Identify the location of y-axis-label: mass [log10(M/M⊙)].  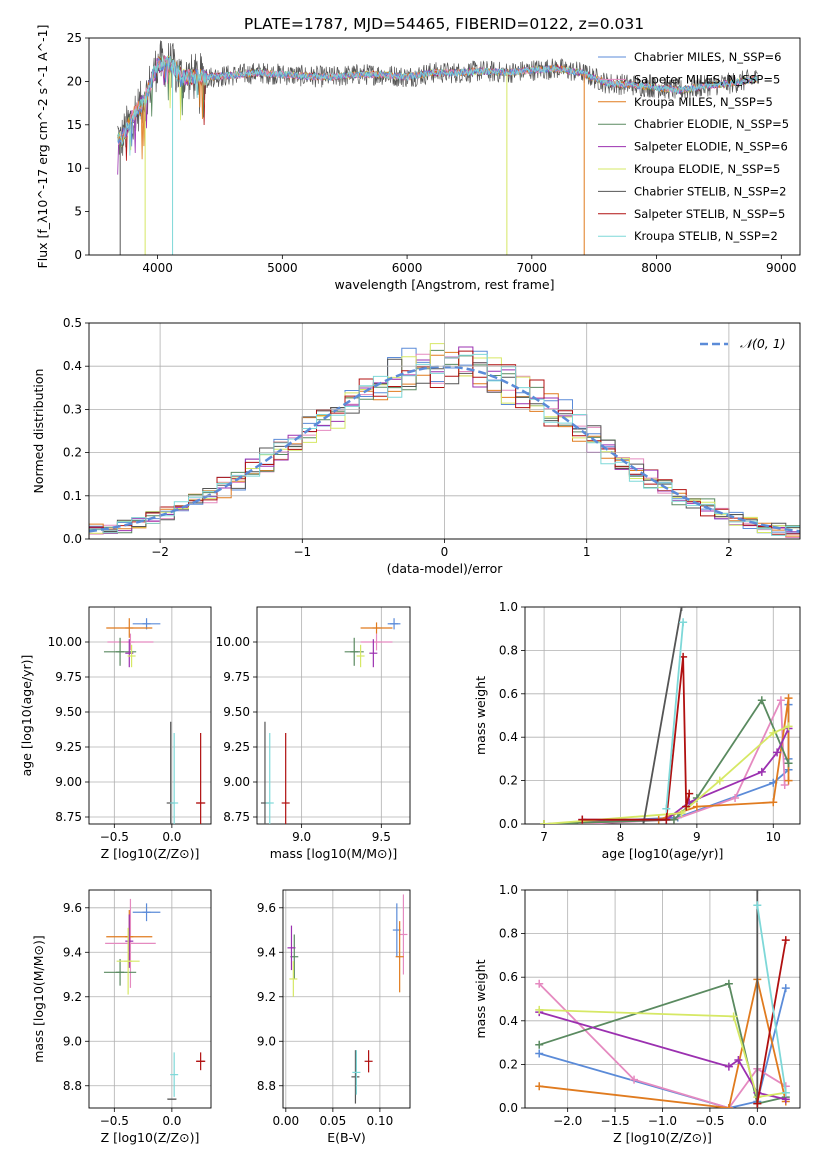
(38, 999).